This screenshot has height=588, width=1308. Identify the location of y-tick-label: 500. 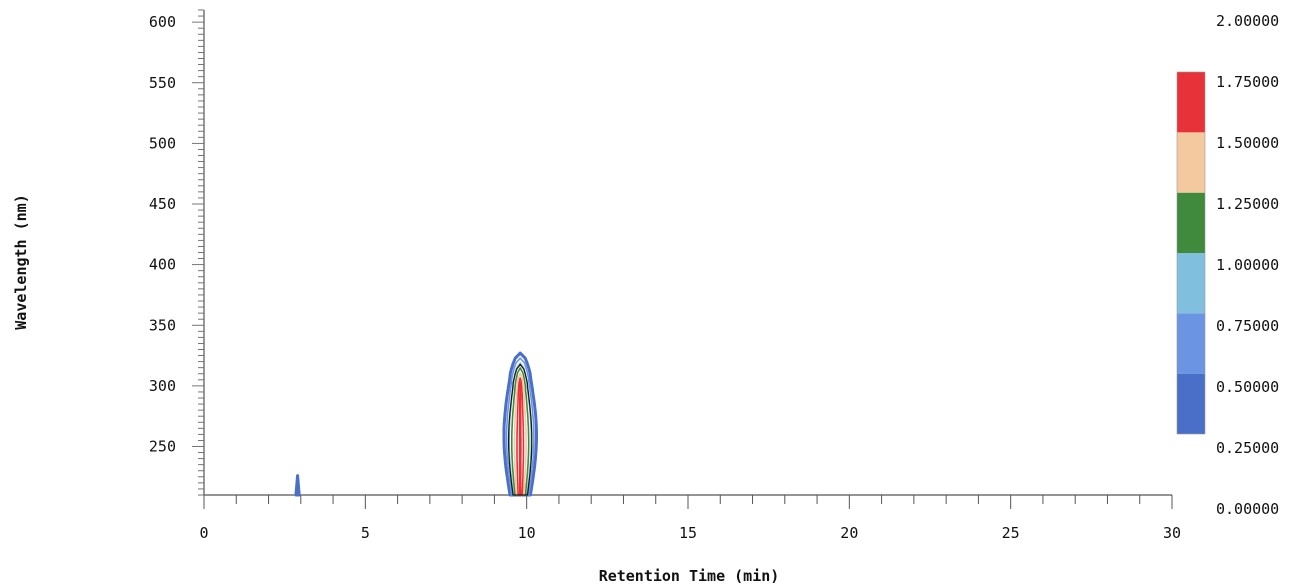
(162, 143).